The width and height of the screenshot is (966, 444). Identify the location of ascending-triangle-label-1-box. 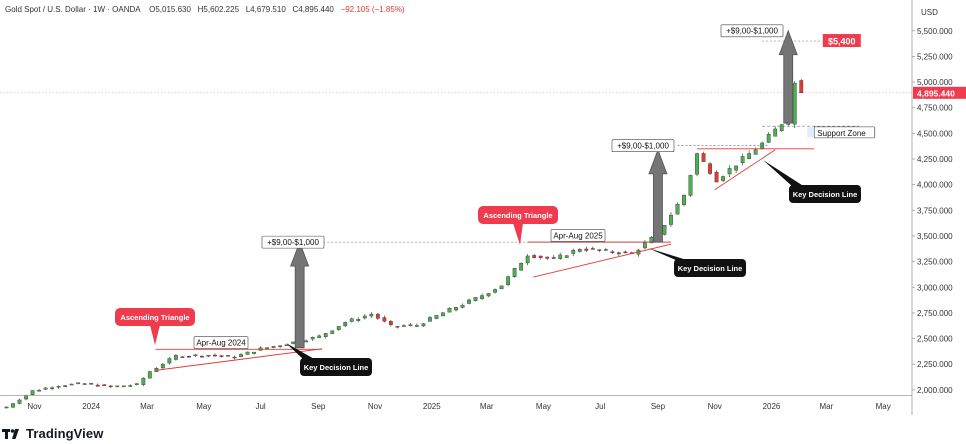
(155, 317).